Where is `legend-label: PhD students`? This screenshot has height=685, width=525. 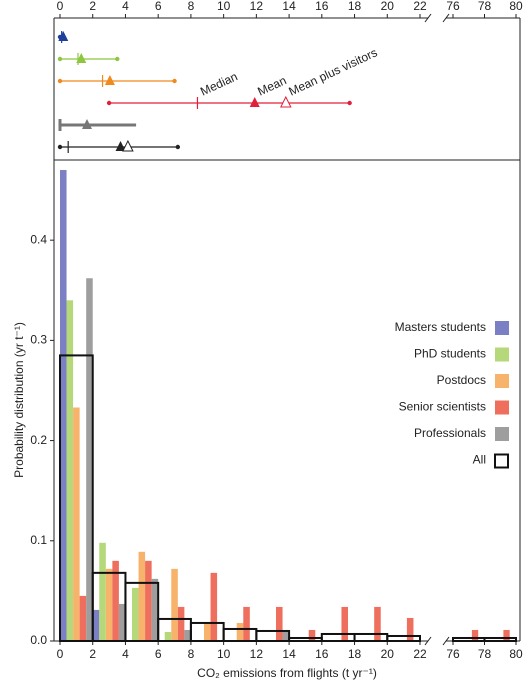
legend-label: PhD students is located at coordinates (450, 354).